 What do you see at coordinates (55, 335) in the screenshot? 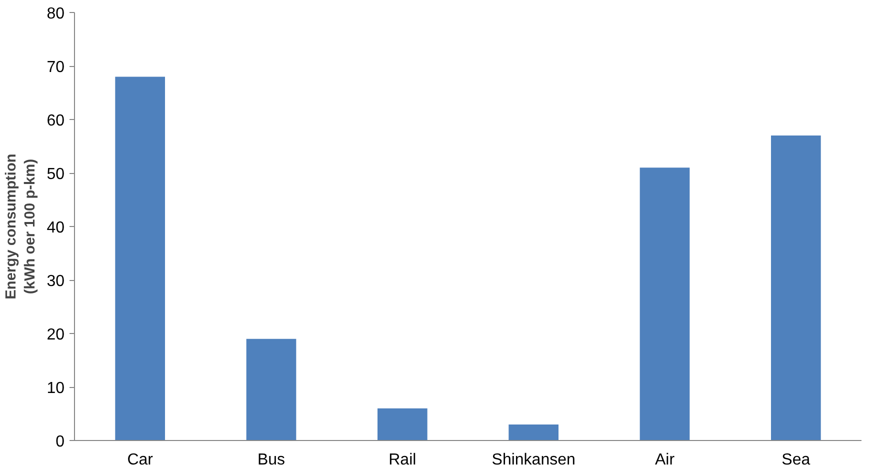
I see `y-tick-label: 20` at bounding box center [55, 335].